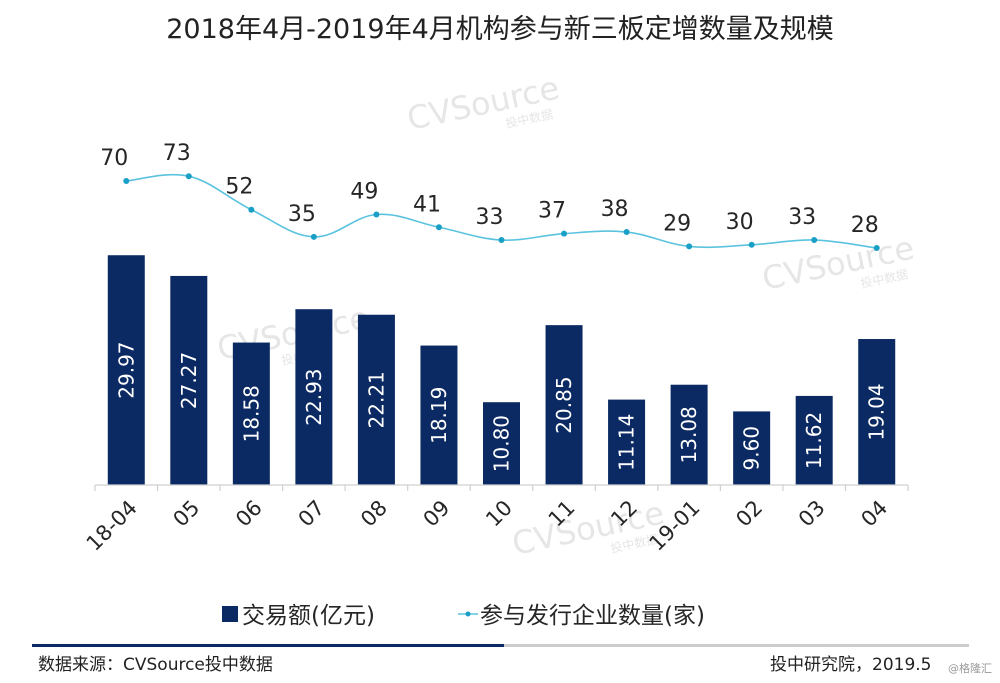 The height and width of the screenshot is (683, 1000). Describe the element at coordinates (512, 659) in the screenshot. I see `footer: 数据来源：CVSource投中数据 投中研究院，2019.5 @格隆汇` at that location.